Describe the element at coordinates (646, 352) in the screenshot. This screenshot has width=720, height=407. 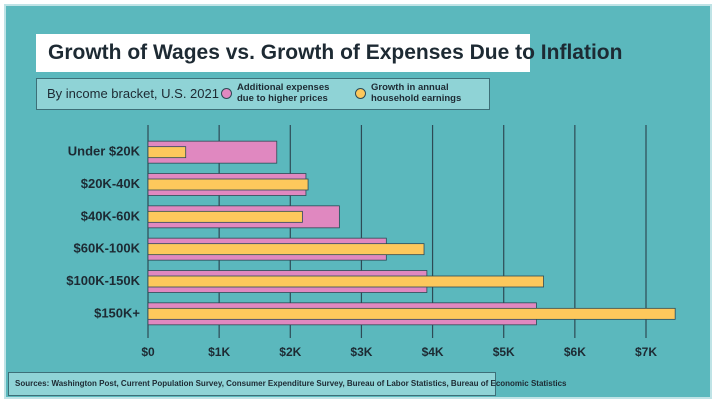
I see `x-tick-label: $7K` at that location.